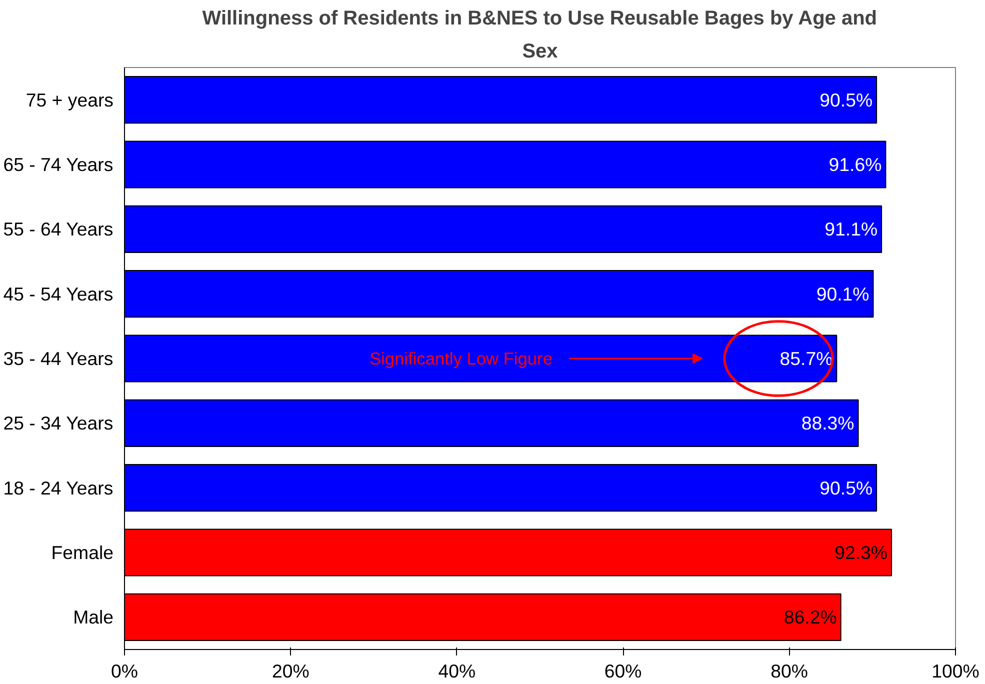 The width and height of the screenshot is (985, 684). I want to click on data-label: 86.2%, so click(810, 617).